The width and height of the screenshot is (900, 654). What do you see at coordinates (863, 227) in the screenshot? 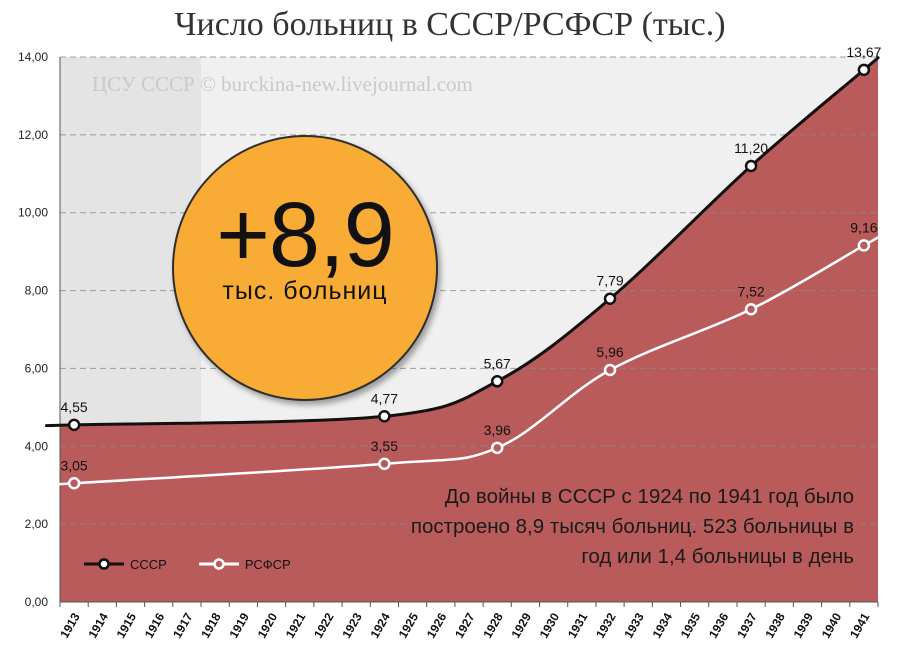
I see `rsfsr-data-label: 9,16` at bounding box center [863, 227].